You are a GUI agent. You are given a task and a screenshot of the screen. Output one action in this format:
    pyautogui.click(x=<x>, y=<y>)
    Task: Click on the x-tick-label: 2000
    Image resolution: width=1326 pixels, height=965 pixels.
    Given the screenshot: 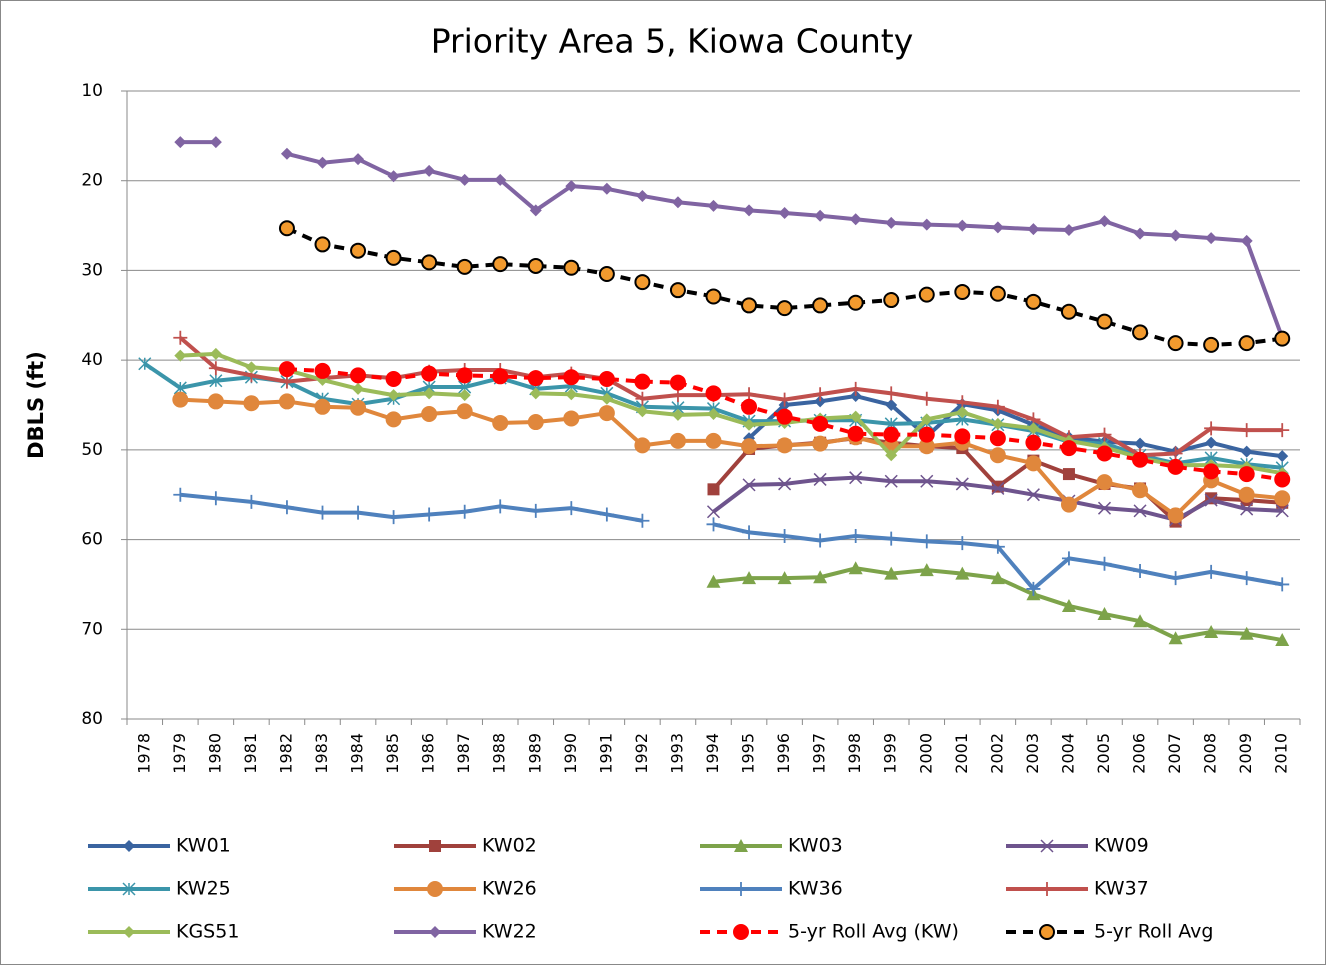 What is the action you would take?
    pyautogui.click(x=925, y=753)
    